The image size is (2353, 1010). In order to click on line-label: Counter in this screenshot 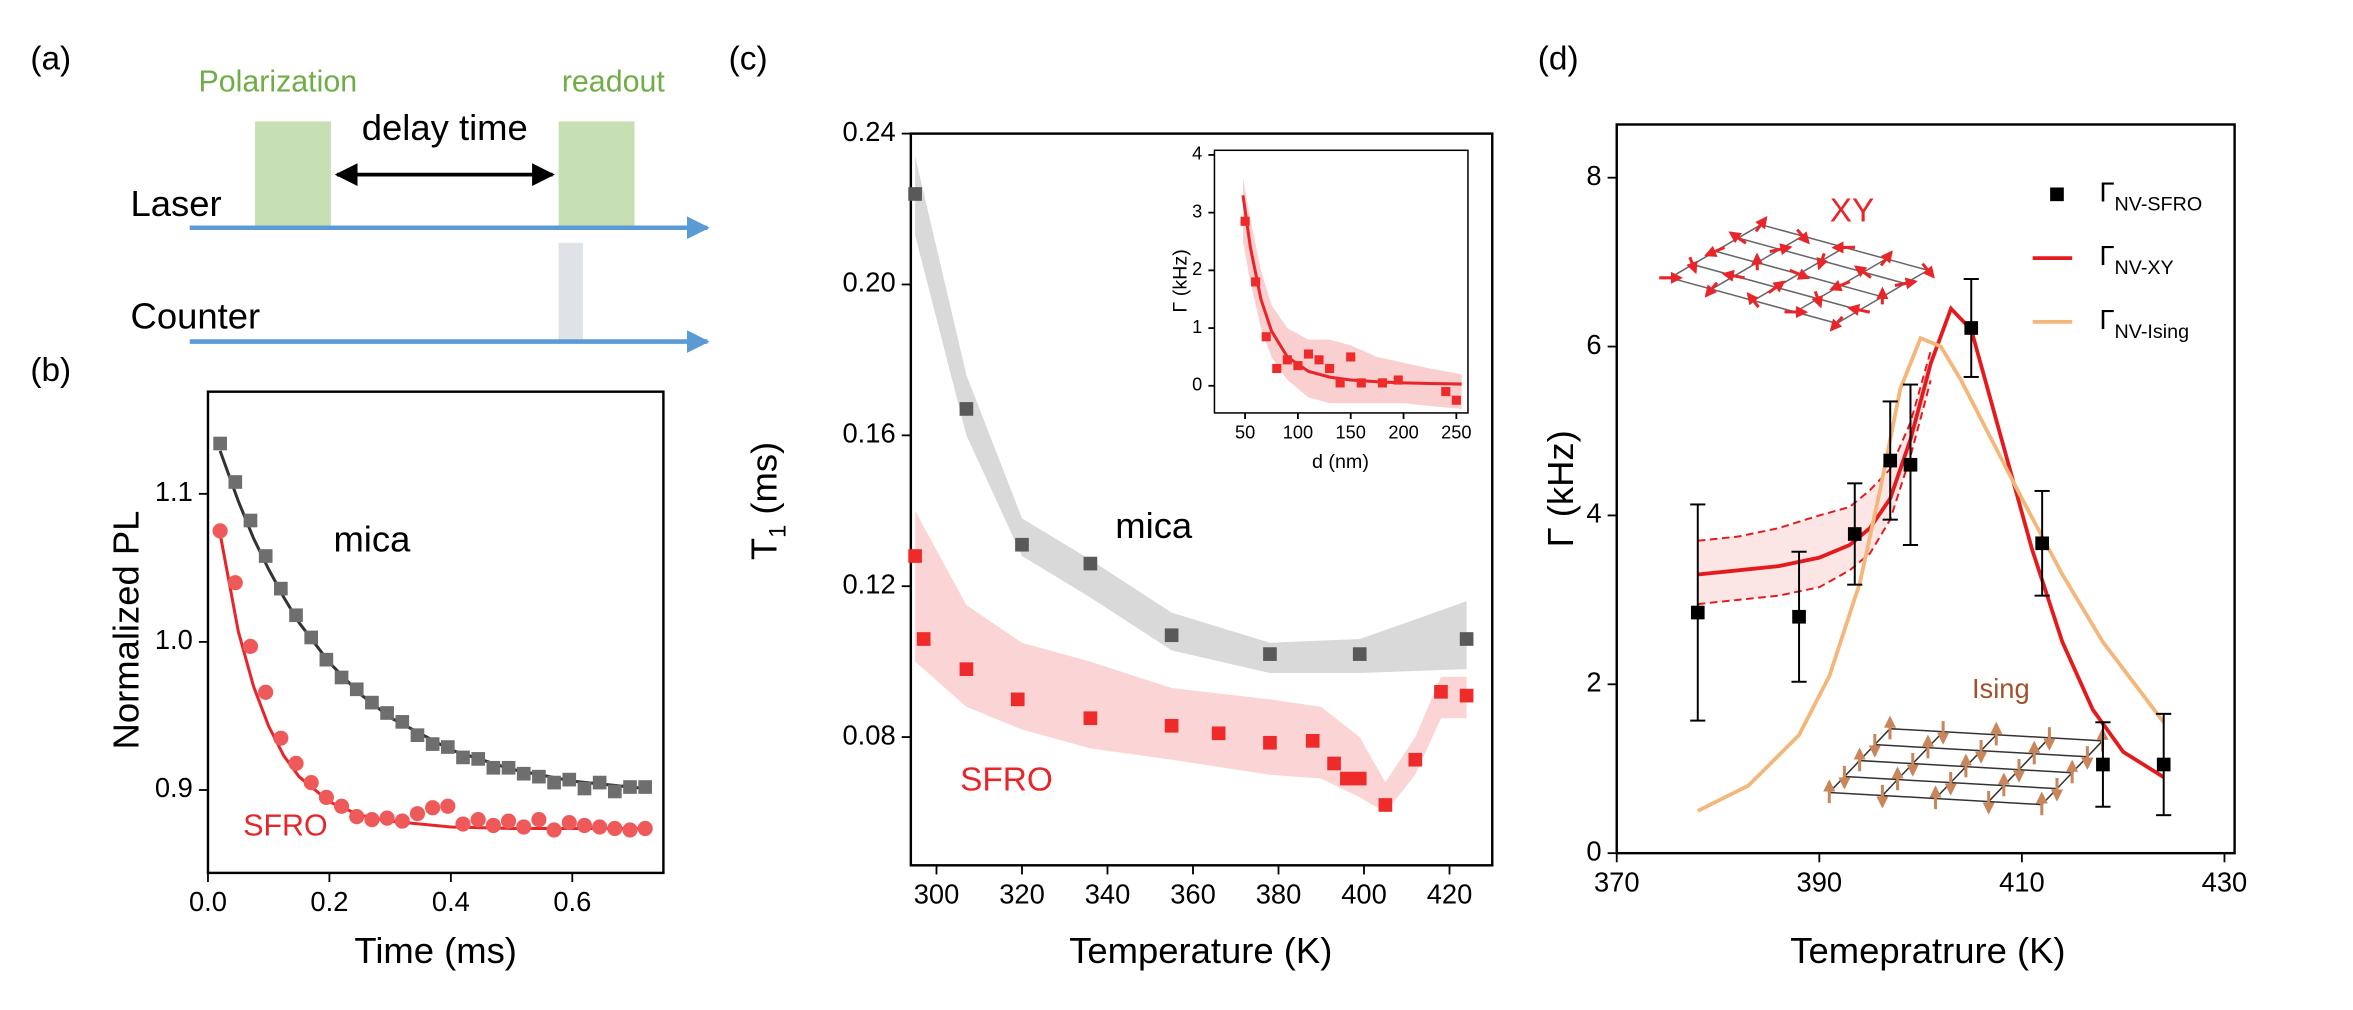, I will do `click(196, 315)`.